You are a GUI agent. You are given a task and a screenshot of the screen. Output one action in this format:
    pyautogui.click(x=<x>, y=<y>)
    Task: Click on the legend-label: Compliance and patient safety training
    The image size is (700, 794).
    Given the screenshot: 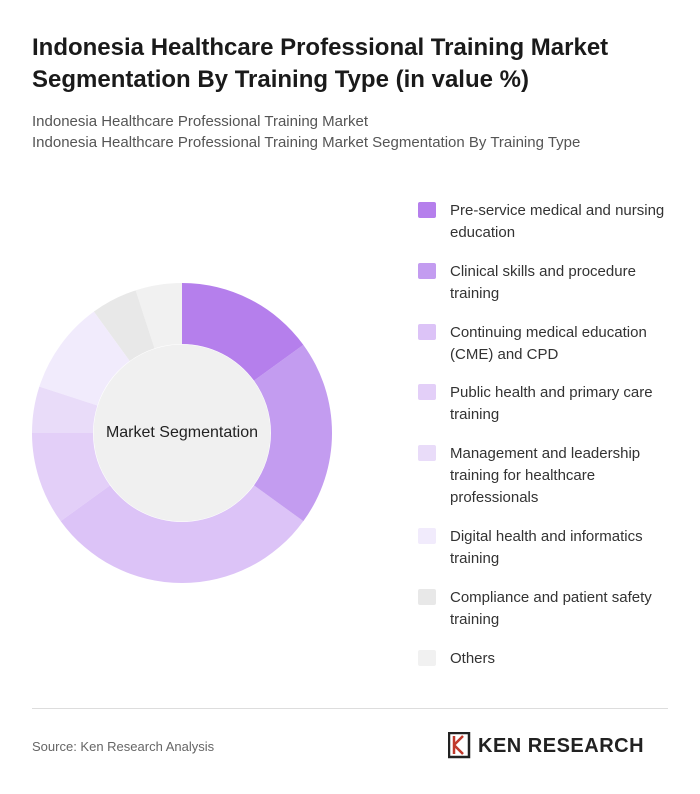 What is the action you would take?
    pyautogui.click(x=551, y=608)
    